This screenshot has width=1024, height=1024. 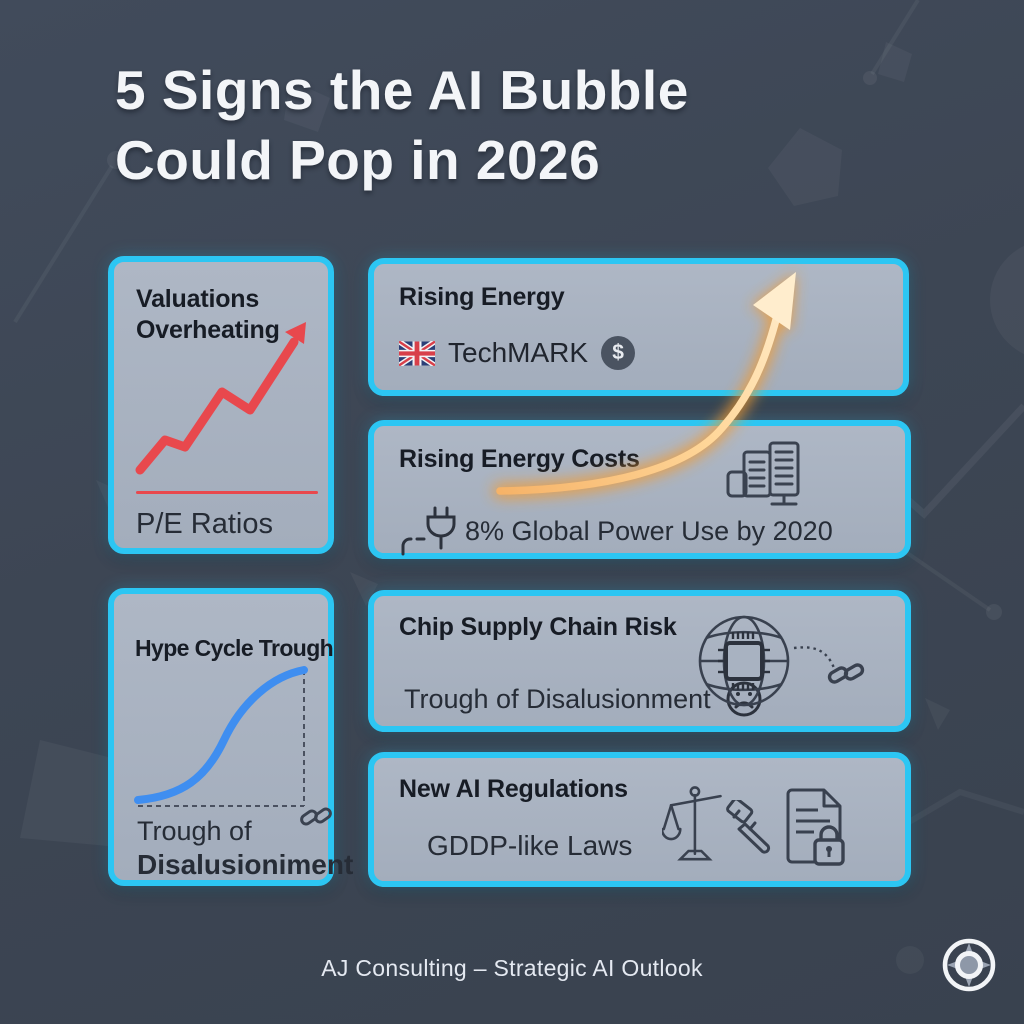 What do you see at coordinates (744, 661) in the screenshot?
I see `globe-chip-icon` at bounding box center [744, 661].